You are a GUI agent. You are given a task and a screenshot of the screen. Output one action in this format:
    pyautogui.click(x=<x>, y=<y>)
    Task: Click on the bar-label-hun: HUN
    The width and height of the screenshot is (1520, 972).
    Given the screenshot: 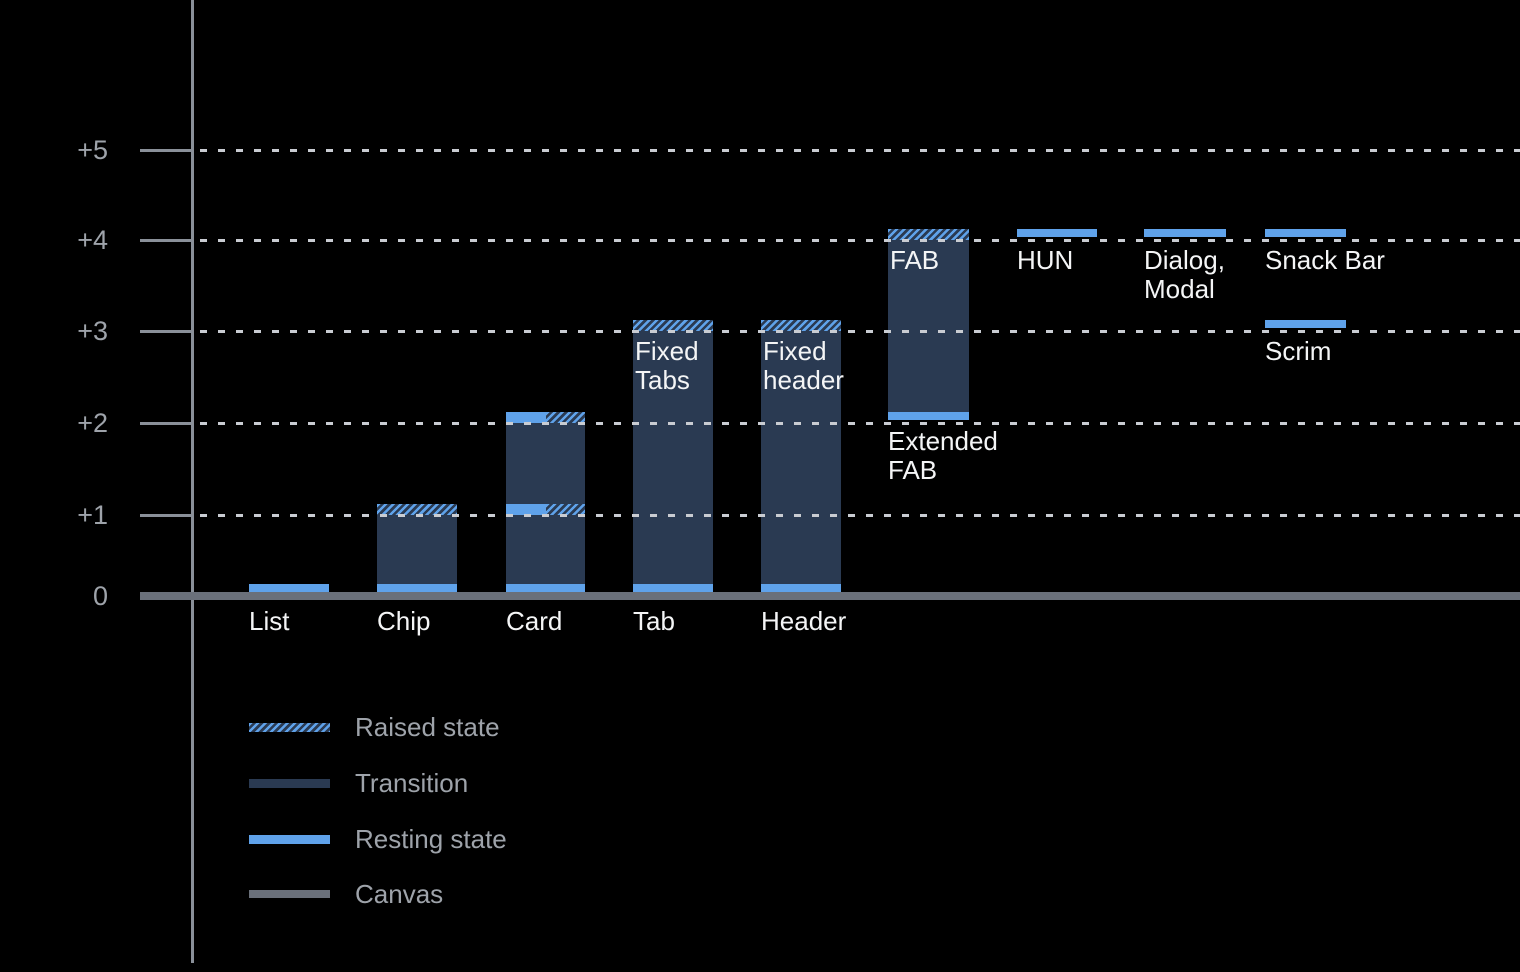 What is the action you would take?
    pyautogui.click(x=1045, y=260)
    